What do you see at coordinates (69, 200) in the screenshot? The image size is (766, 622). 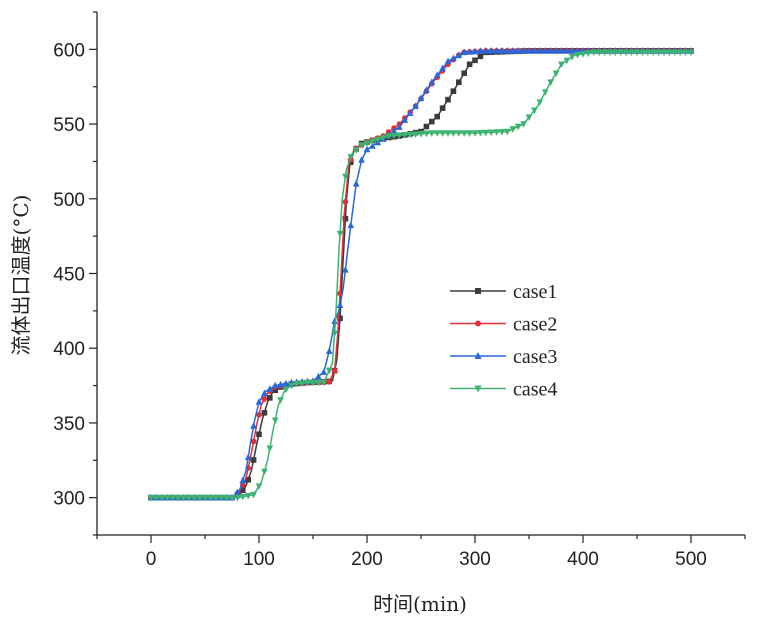 I see `y-tick-label: 500` at bounding box center [69, 200].